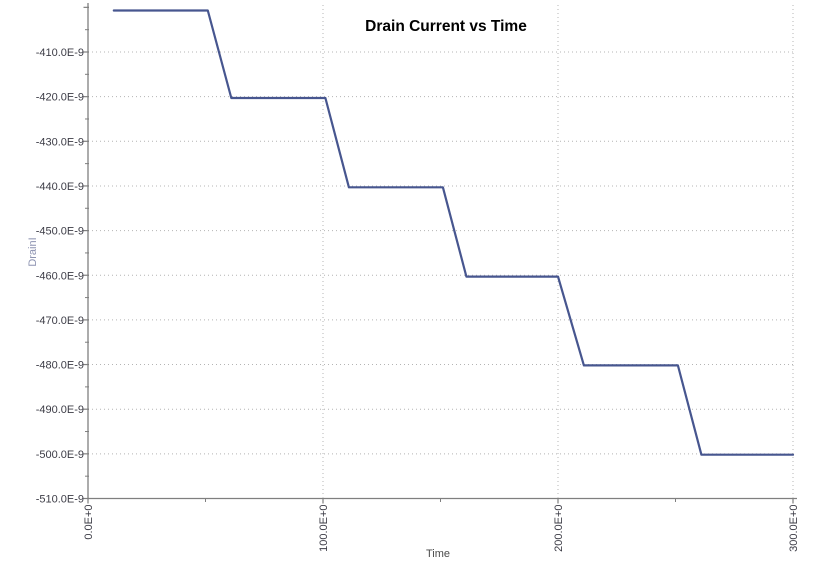 The width and height of the screenshot is (817, 569). Describe the element at coordinates (60, 53) in the screenshot. I see `y-tick-label: -410.0E-9` at that location.